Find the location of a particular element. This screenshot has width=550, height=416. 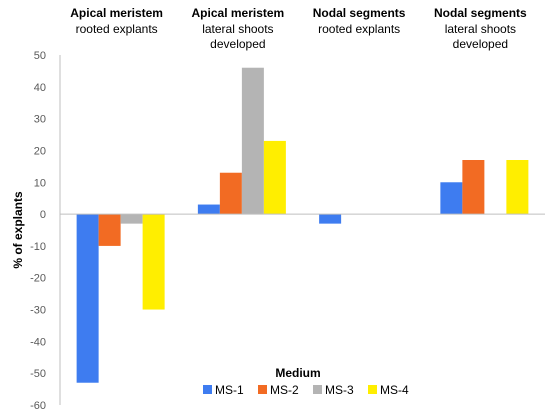

y-axis-title: % of explants is located at coordinates (18, 230).